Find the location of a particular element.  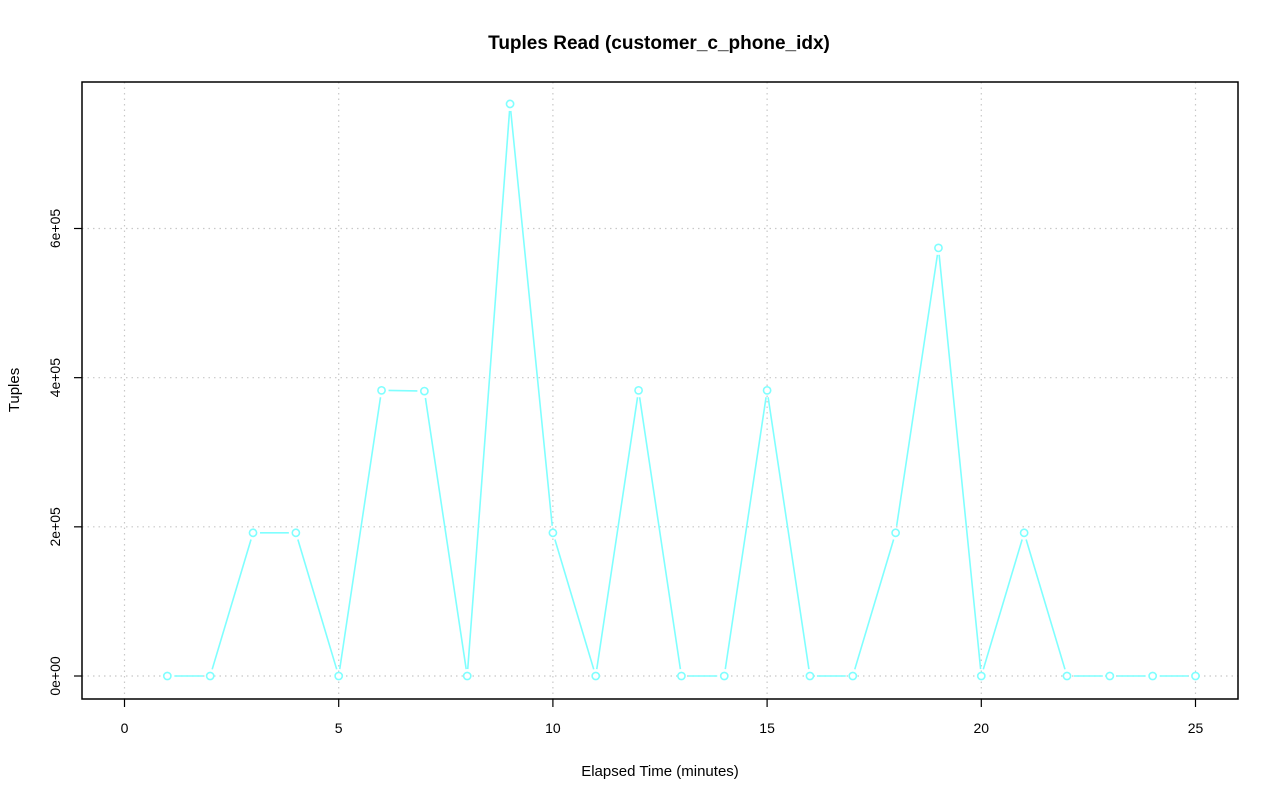

x-tick-label: 20 is located at coordinates (982, 728).